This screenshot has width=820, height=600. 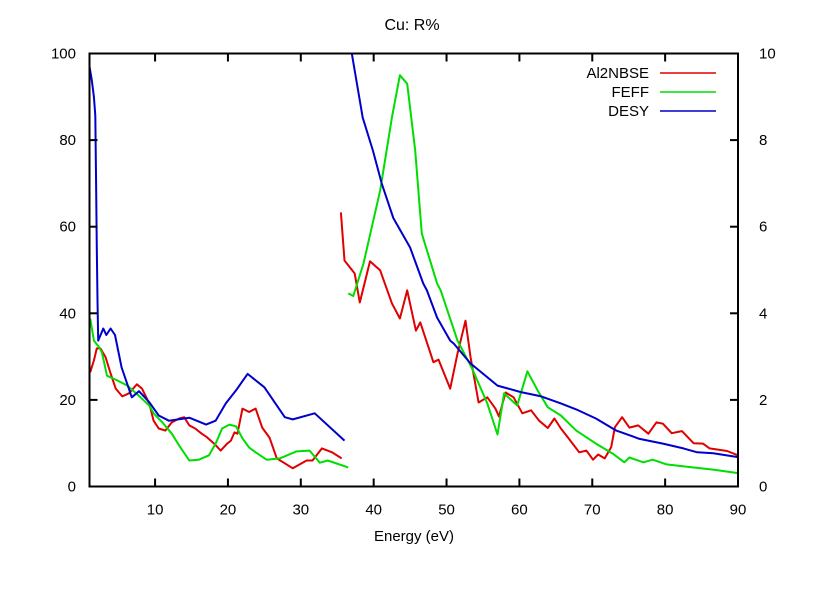 I want to click on y2-tick-label: 0, so click(x=763, y=487).